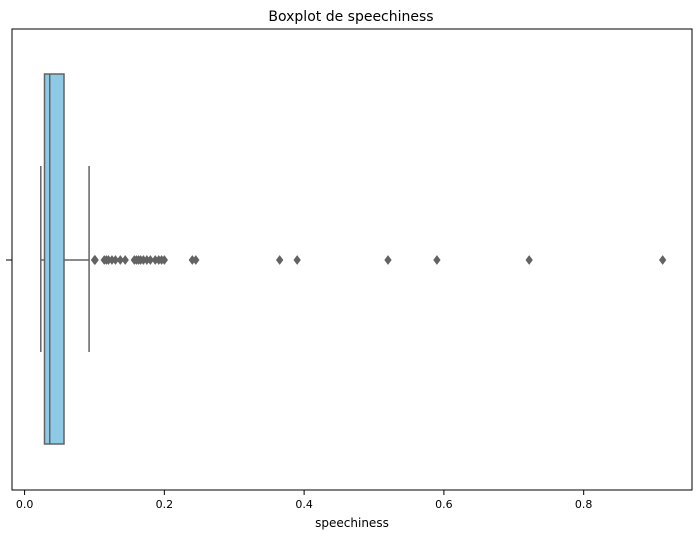  I want to click on x-tick-label: 0.8, so click(584, 504).